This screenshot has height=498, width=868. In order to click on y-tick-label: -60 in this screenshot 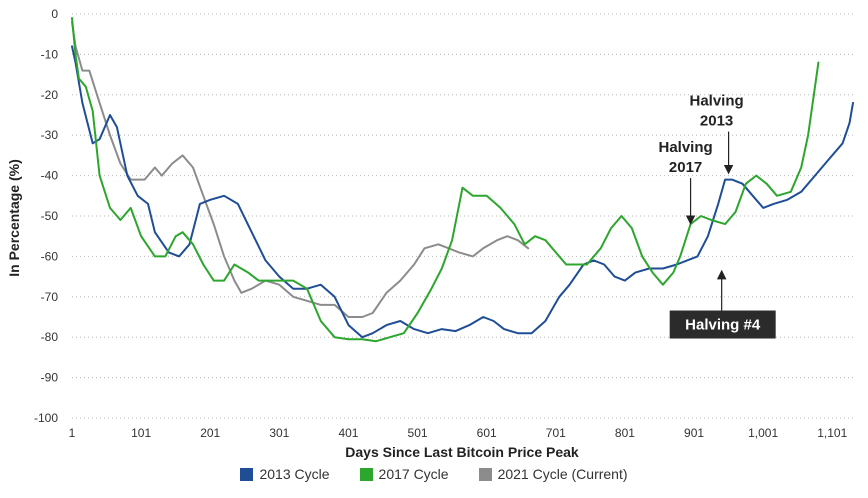, I will do `click(50, 256)`.